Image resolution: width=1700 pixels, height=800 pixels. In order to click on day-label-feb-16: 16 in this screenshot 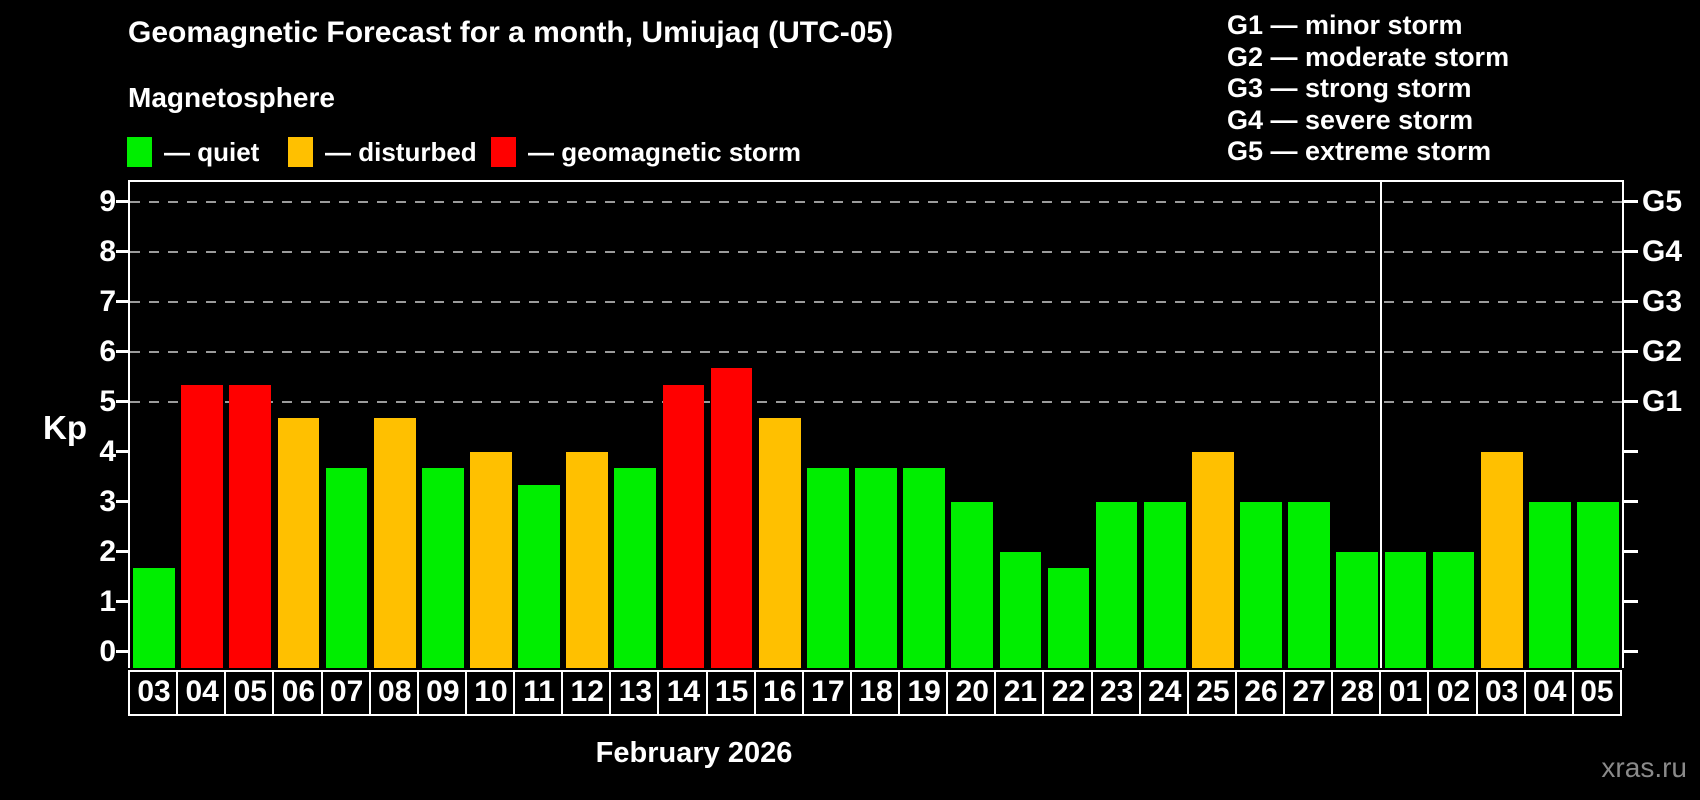, I will do `click(778, 693)`.